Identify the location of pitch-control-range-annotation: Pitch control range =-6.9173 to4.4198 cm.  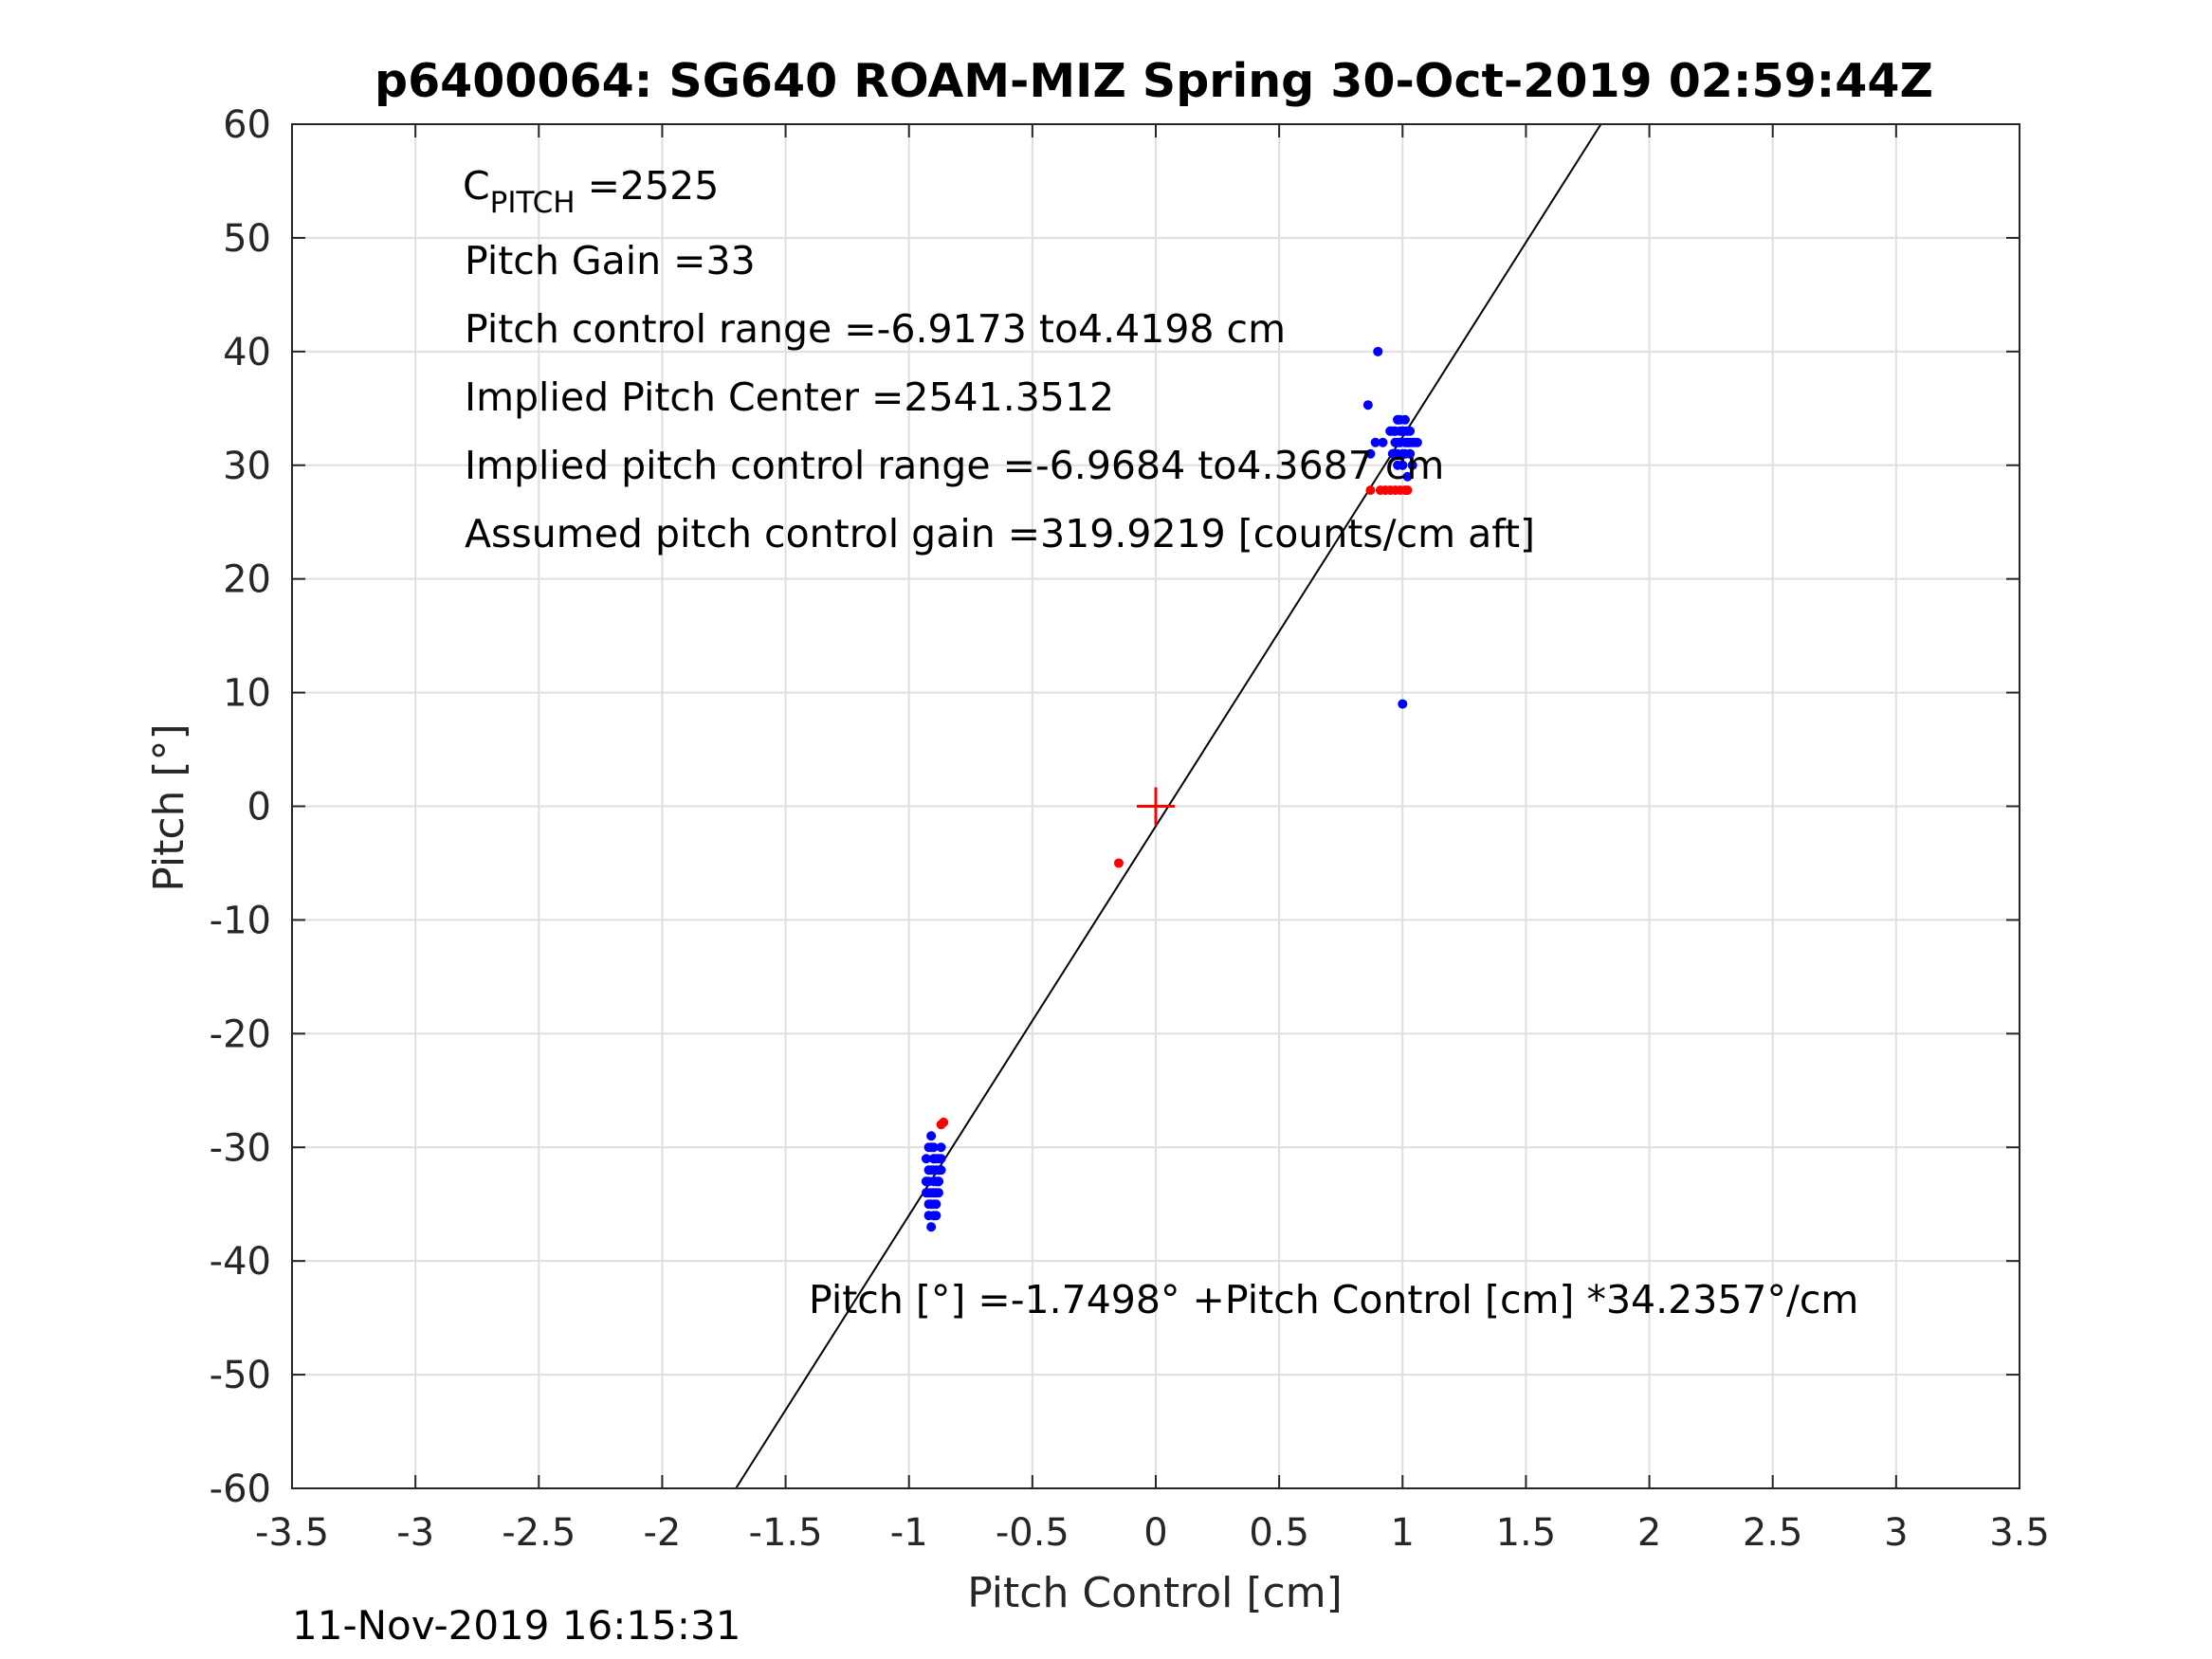
(875, 329).